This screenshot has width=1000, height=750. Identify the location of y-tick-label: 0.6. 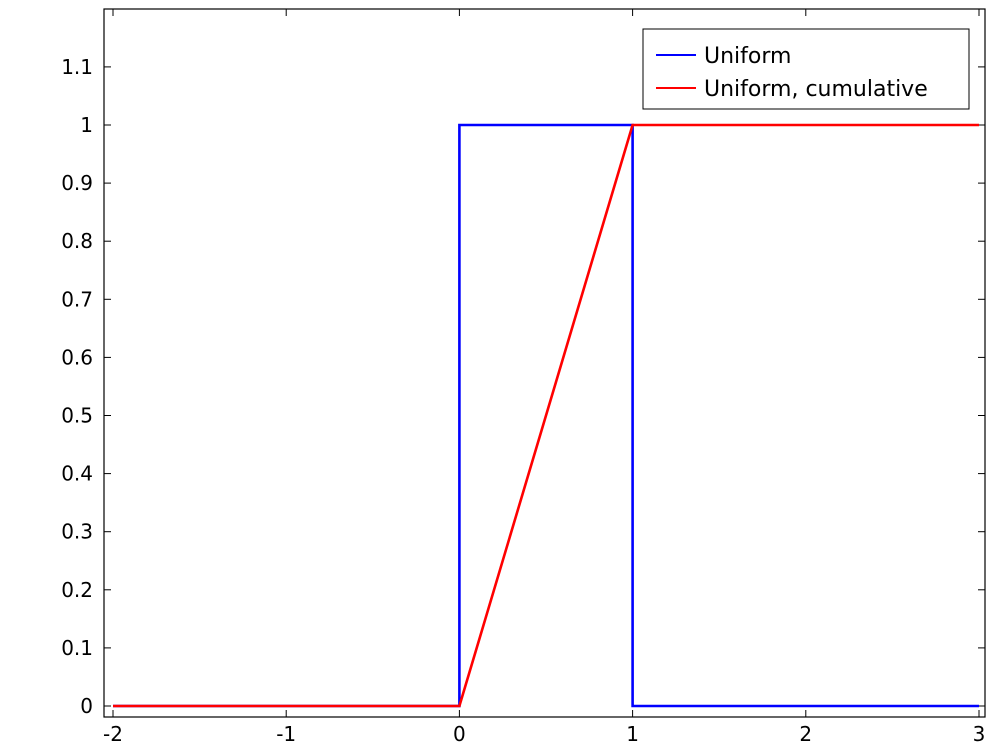
(77, 357).